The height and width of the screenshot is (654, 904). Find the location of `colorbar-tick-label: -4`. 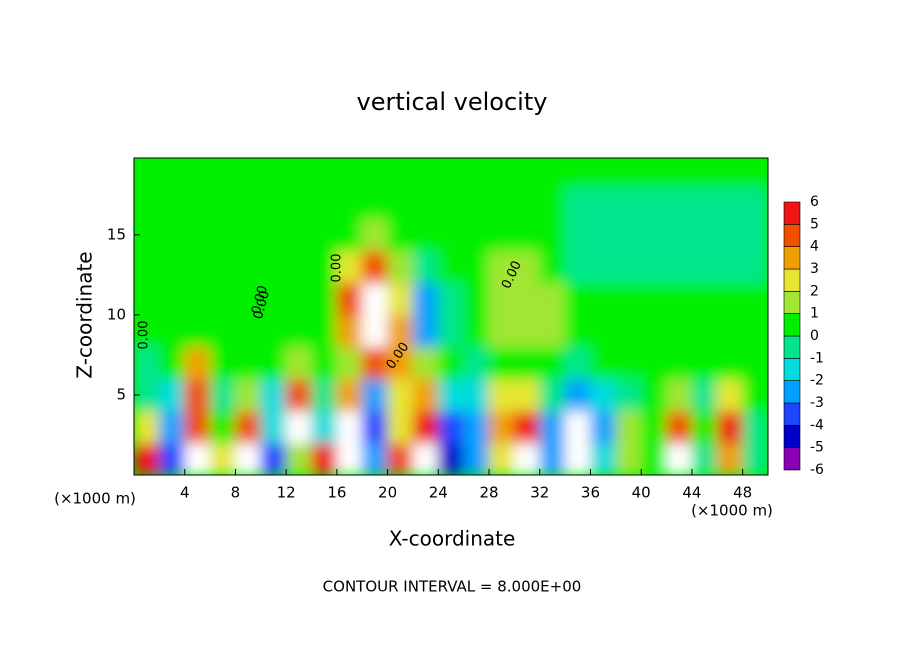

colorbar-tick-label: -4 is located at coordinates (817, 425).